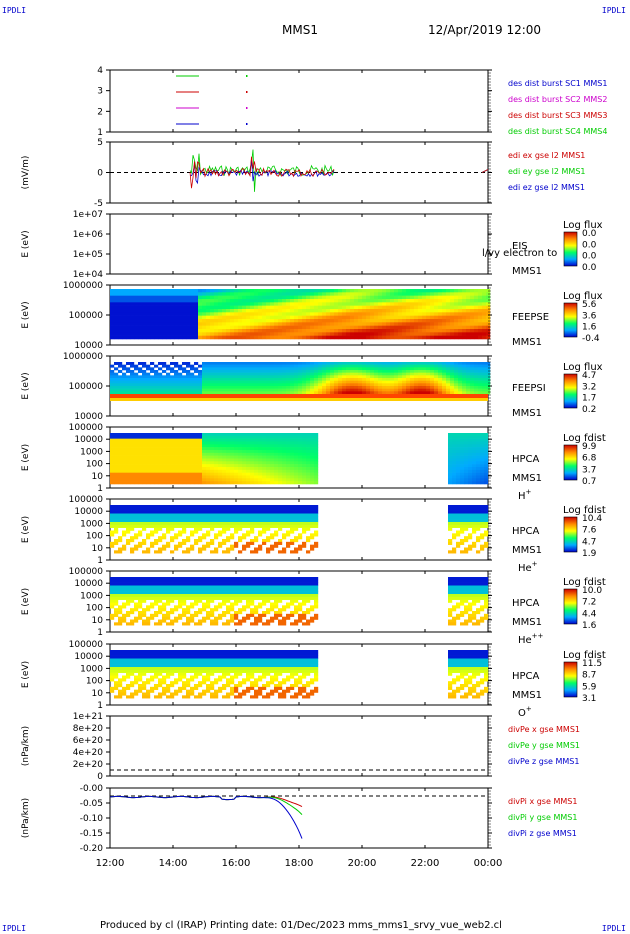  I want to click on y-axis-label: E (eV), so click(26, 457).